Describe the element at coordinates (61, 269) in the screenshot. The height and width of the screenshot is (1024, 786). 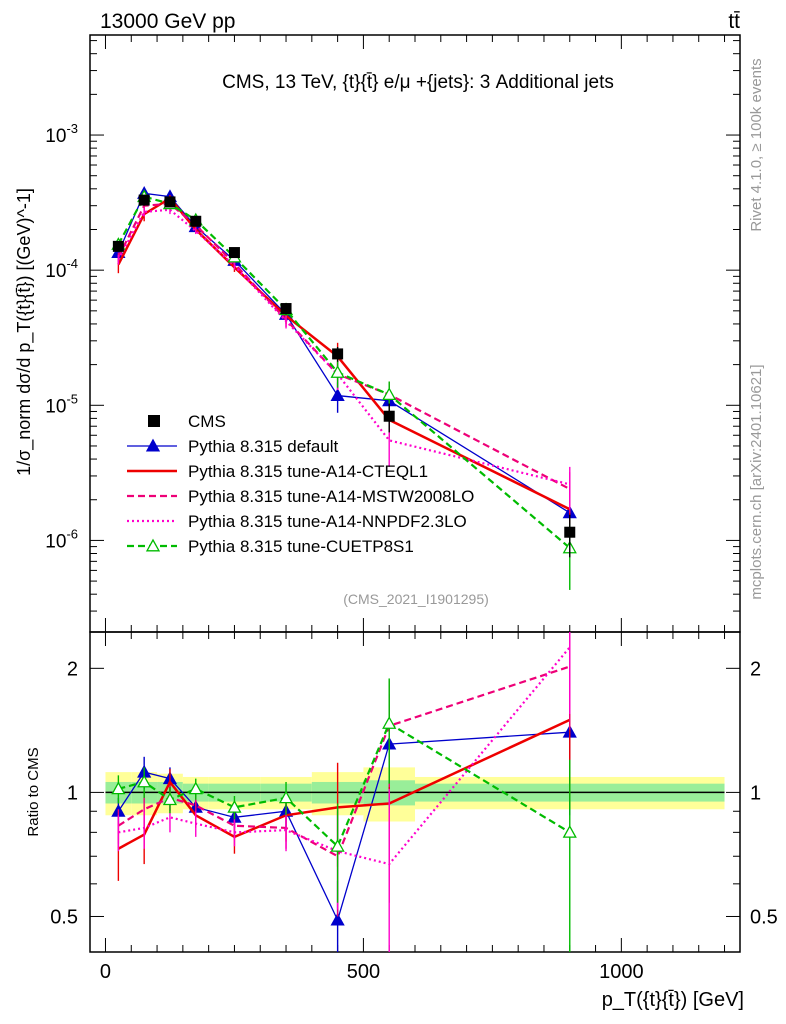
I see `y-tick-label: 10⁻⁴` at that location.